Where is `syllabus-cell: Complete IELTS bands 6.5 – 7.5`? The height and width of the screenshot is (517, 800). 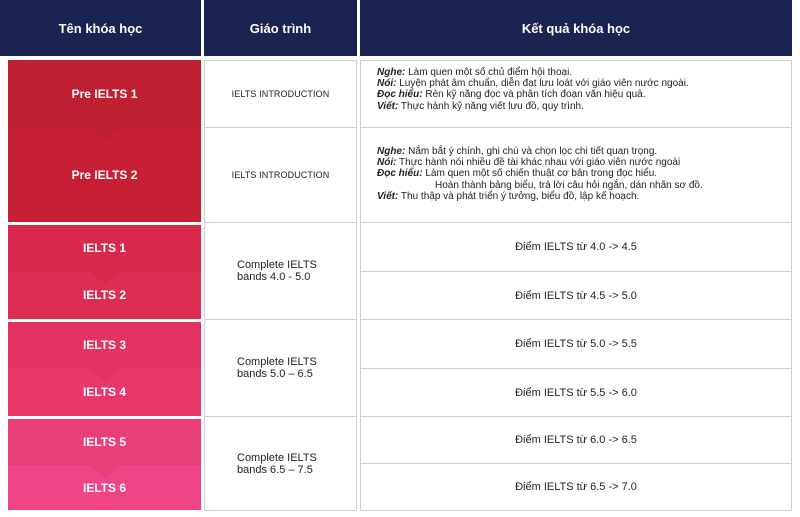 syllabus-cell: Complete IELTS bands 6.5 – 7.5 is located at coordinates (280, 463).